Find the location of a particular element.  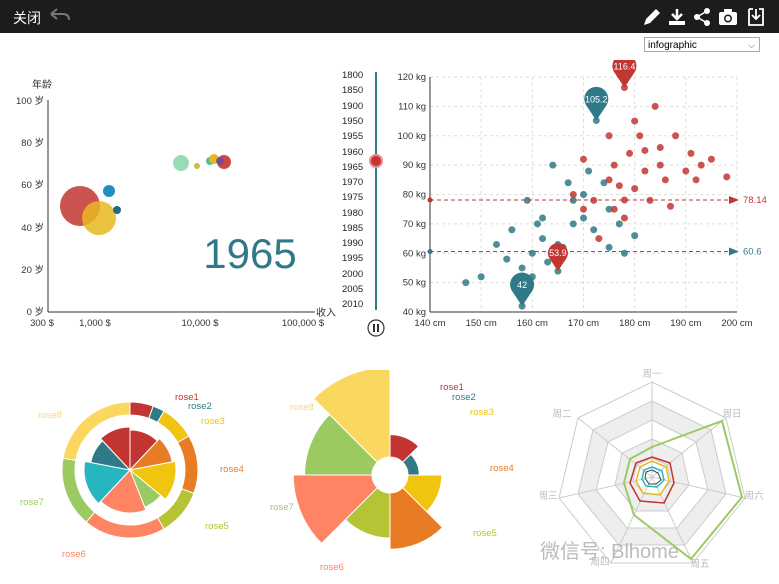

scatter-x-tick: 150 cm is located at coordinates (481, 323).